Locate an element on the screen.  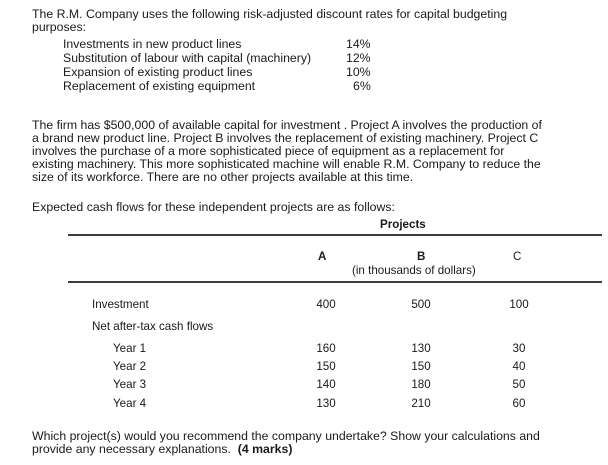
year-label: Year 4 is located at coordinates (130, 403).